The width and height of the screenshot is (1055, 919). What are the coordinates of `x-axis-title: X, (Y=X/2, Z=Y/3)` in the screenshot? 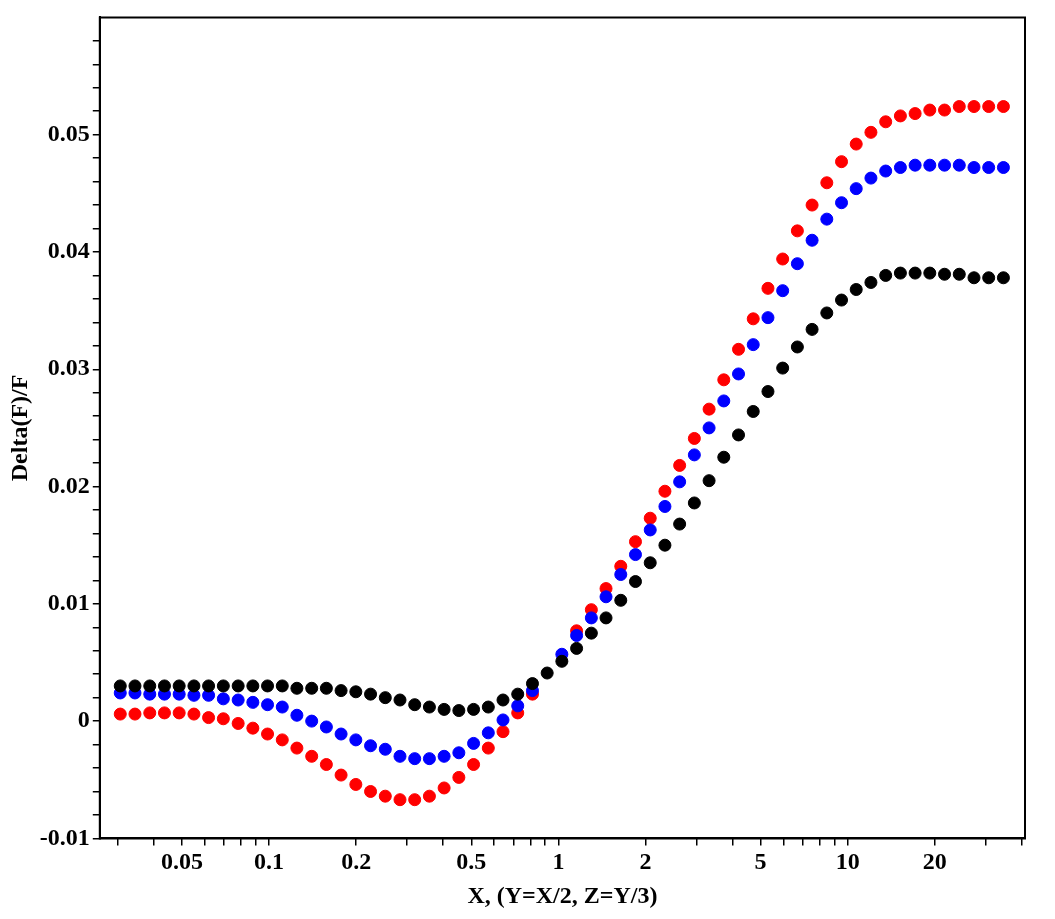 It's located at (562, 894).